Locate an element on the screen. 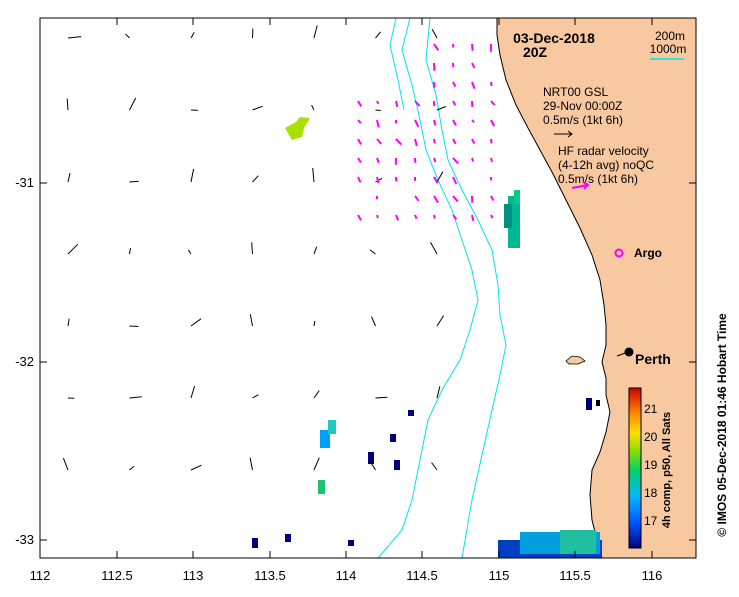 The image size is (739, 597). y-tick-label: -32 is located at coordinates (24, 361).